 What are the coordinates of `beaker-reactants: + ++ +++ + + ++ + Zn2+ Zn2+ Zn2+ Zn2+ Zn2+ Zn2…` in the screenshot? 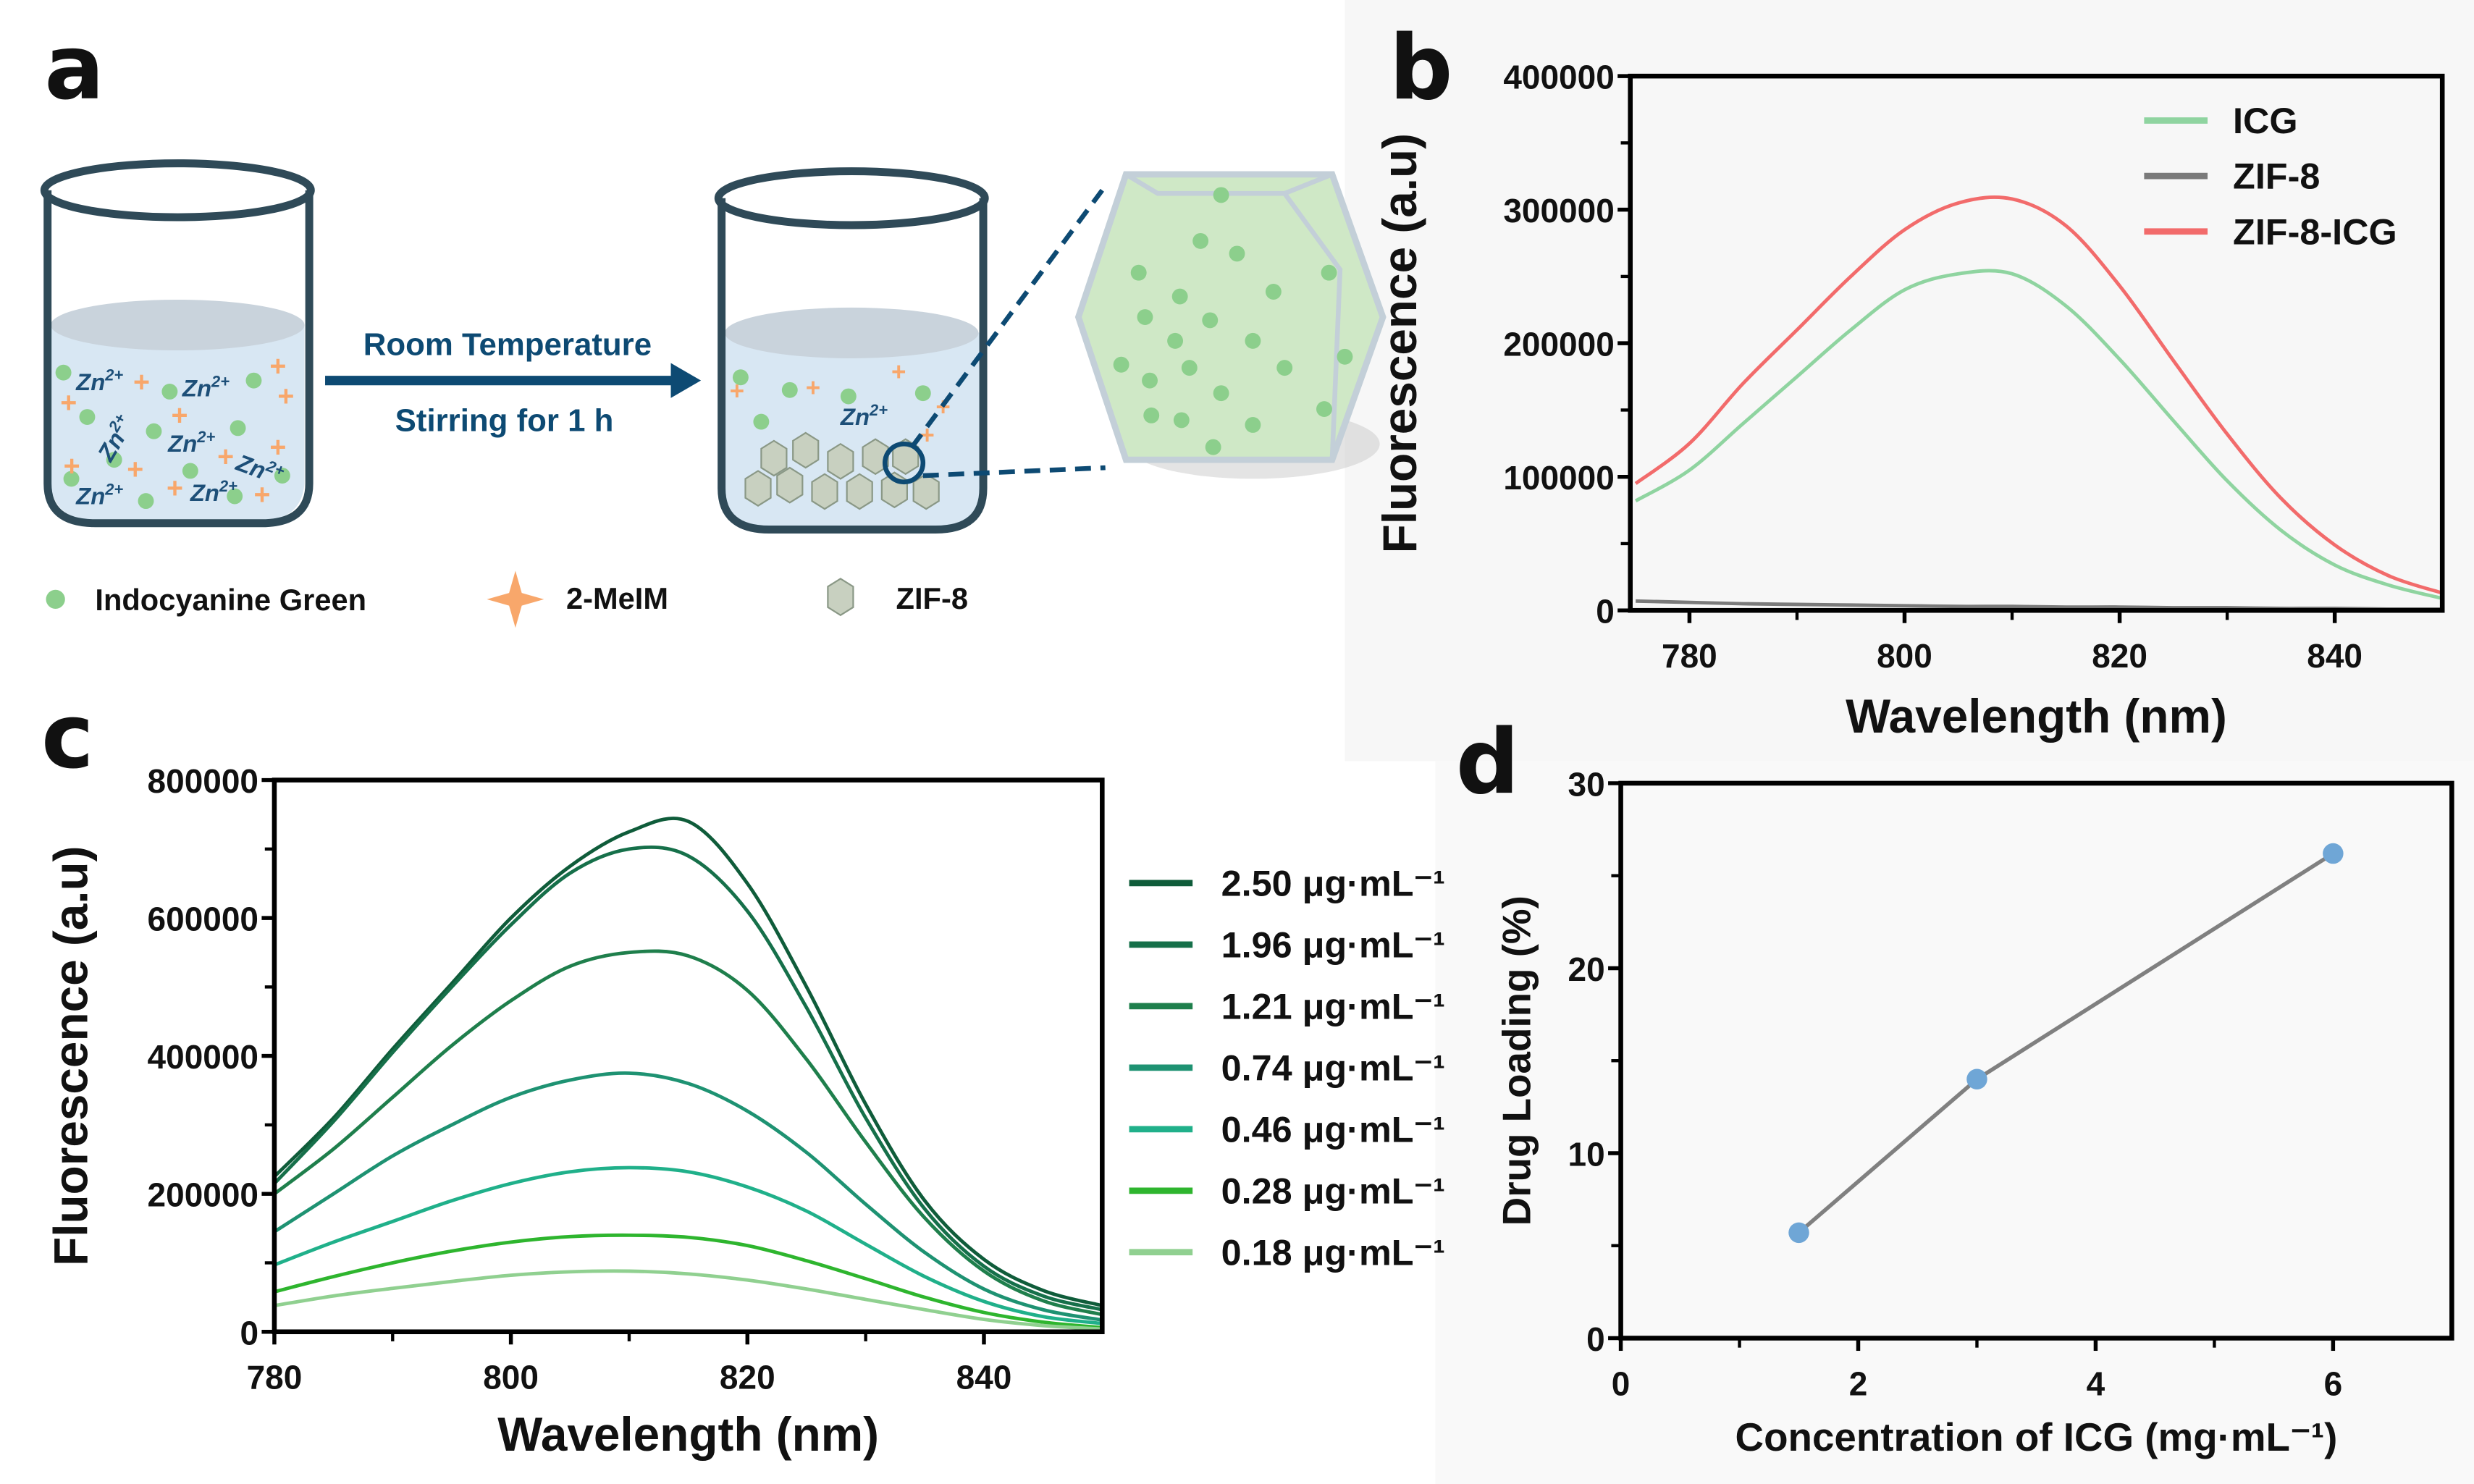 It's located at (177, 343).